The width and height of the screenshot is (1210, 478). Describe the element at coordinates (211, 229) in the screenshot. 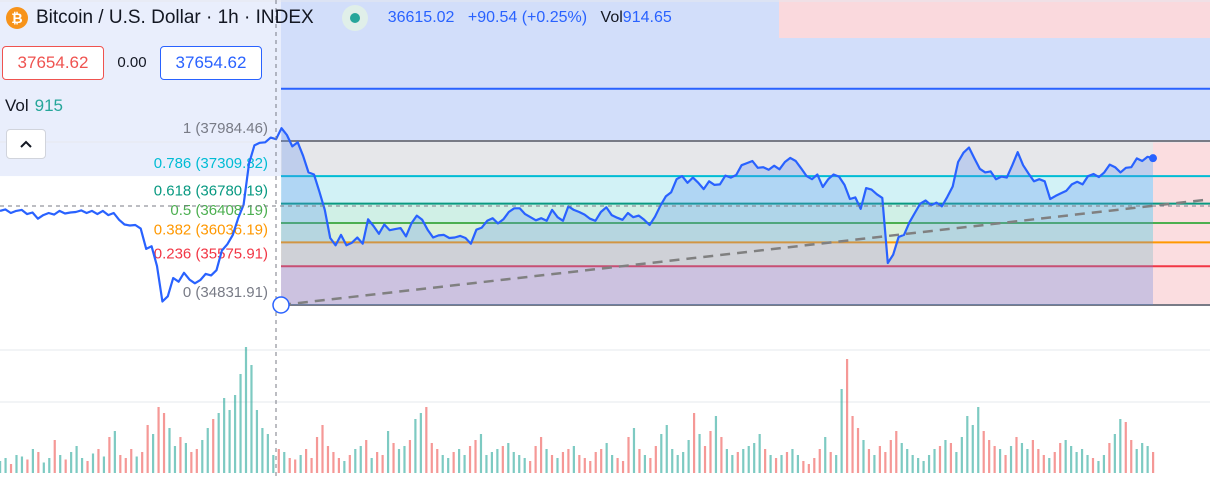

I see `fib-label-0.382: 0.382 (36036.19)` at that location.